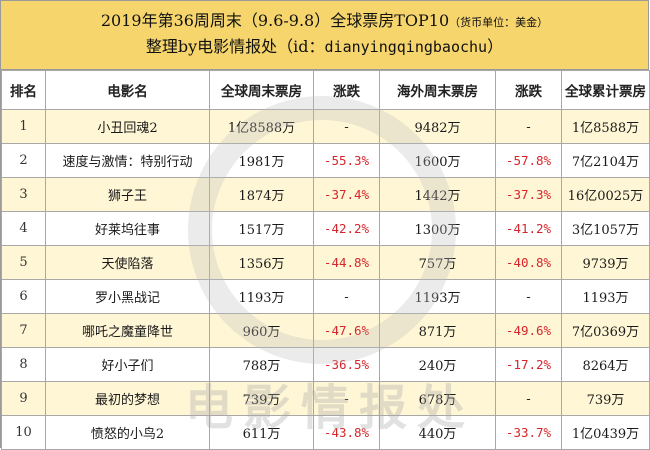 The width and height of the screenshot is (650, 450). I want to click on table-row: 7 哪吒之魔童降世 960万 -47.6% 871万 -49.6% 7亿0369万, so click(325, 330).